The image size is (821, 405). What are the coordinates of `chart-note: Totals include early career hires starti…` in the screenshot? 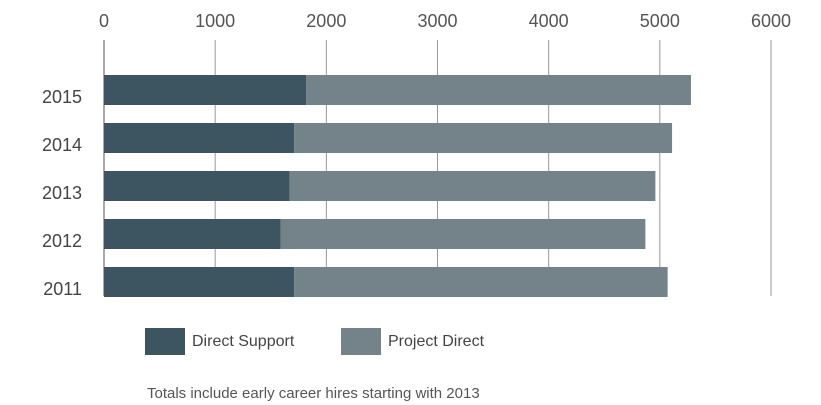 It's located at (313, 393).